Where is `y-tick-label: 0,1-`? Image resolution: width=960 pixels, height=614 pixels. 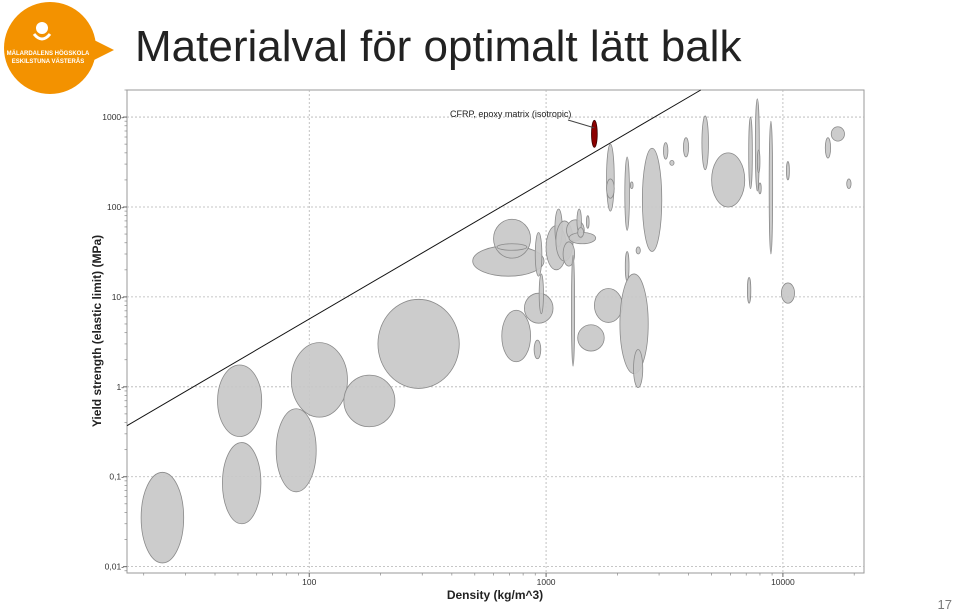 y-tick-label: 0,1- is located at coordinates (116, 477).